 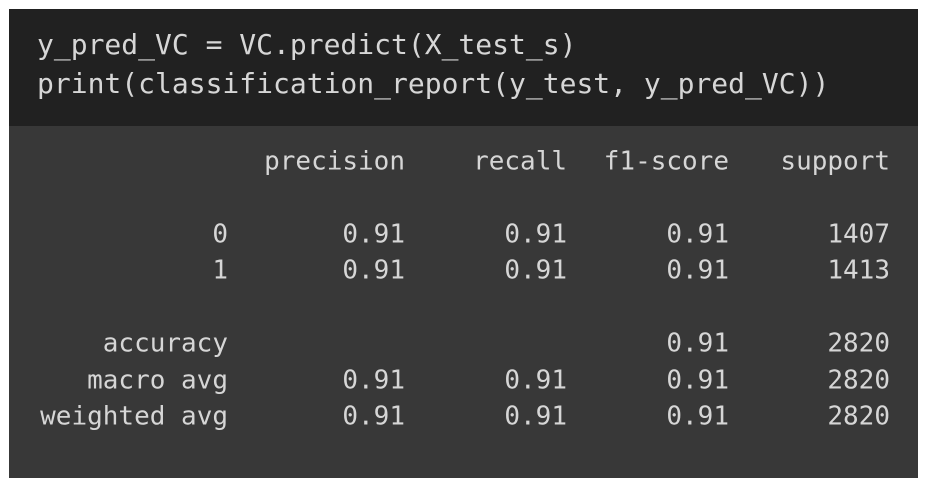 I want to click on row-label: accuracy, so click(x=165, y=344).